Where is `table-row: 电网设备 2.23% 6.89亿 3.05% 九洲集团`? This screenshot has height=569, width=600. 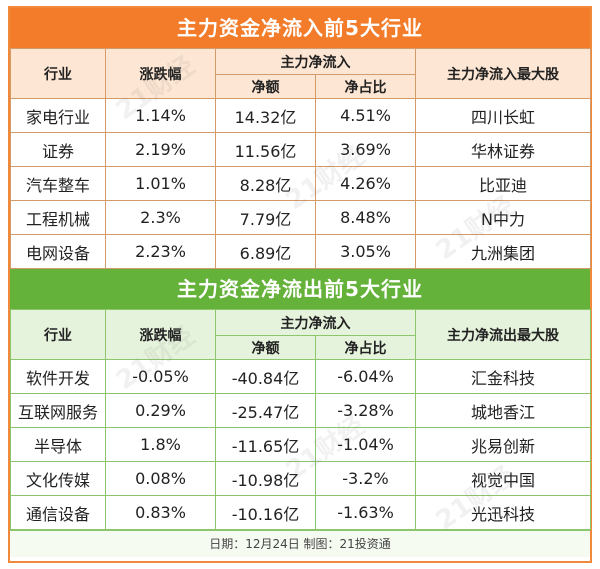 table-row: 电网设备 2.23% 6.89亿 3.05% 九洲集团 is located at coordinates (300, 251).